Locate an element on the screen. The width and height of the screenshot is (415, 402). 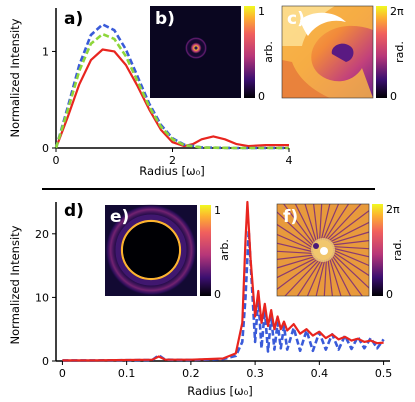
panel-d-ytick-label-0: 0 is located at coordinates (45, 361).